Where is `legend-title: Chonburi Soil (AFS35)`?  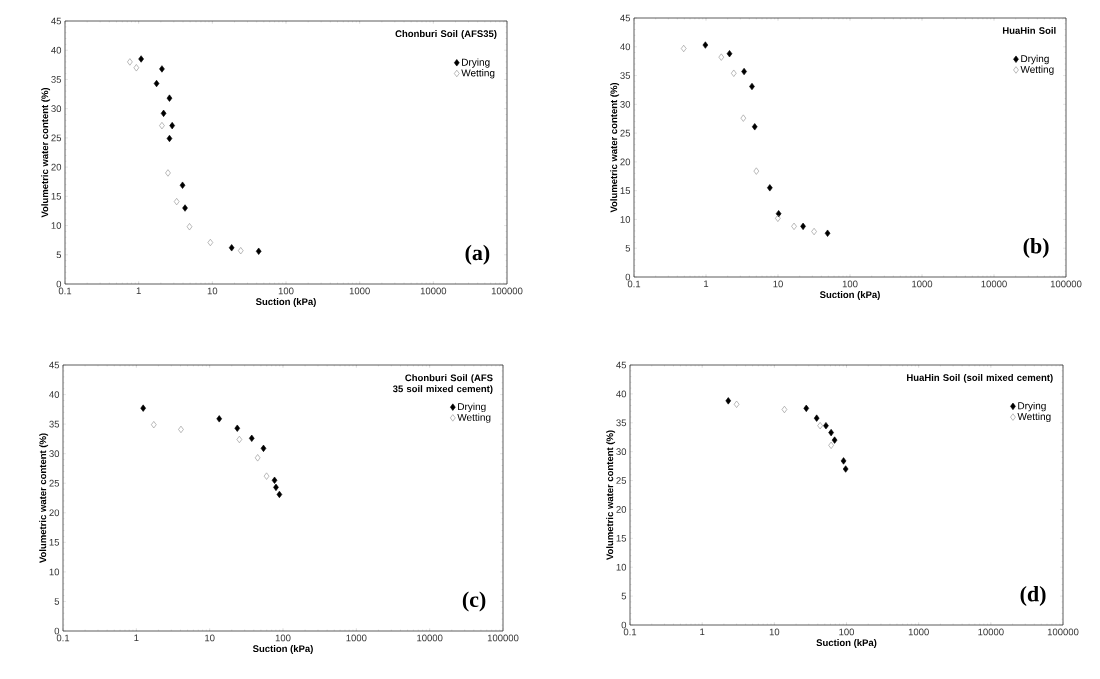 legend-title: Chonburi Soil (AFS35) is located at coordinates (446, 34).